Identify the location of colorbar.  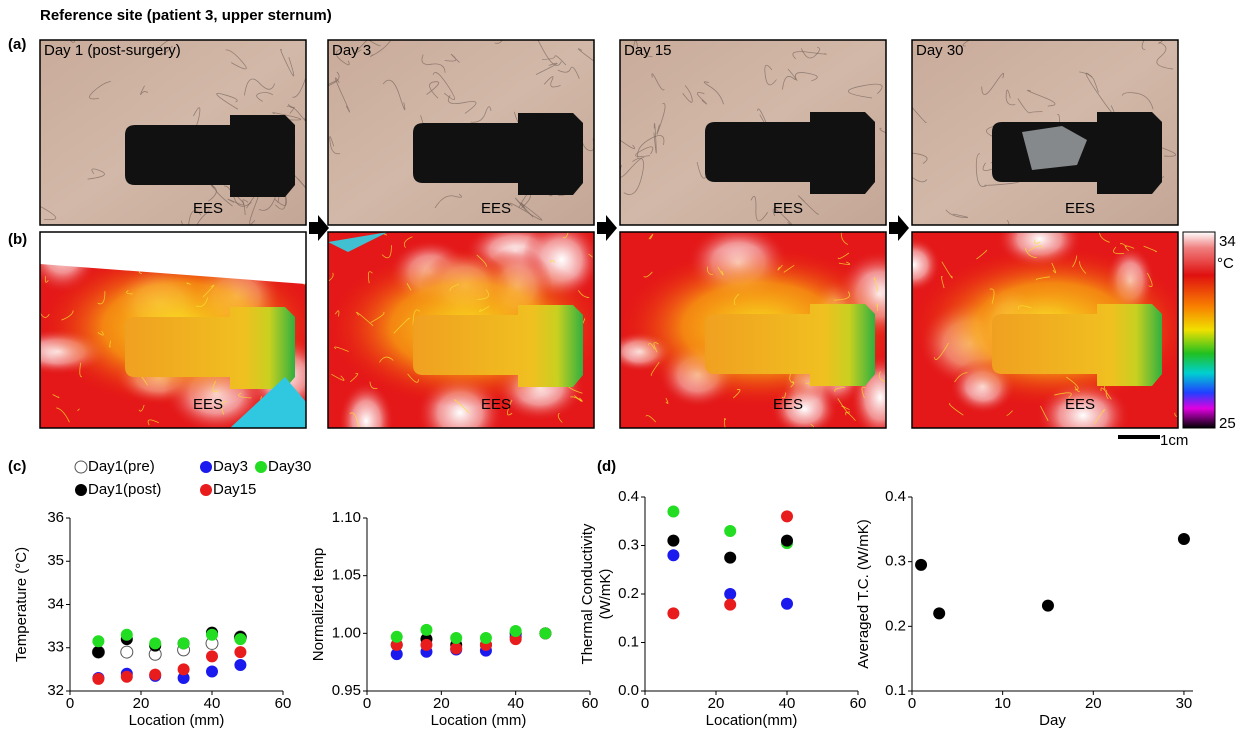
(1199, 330).